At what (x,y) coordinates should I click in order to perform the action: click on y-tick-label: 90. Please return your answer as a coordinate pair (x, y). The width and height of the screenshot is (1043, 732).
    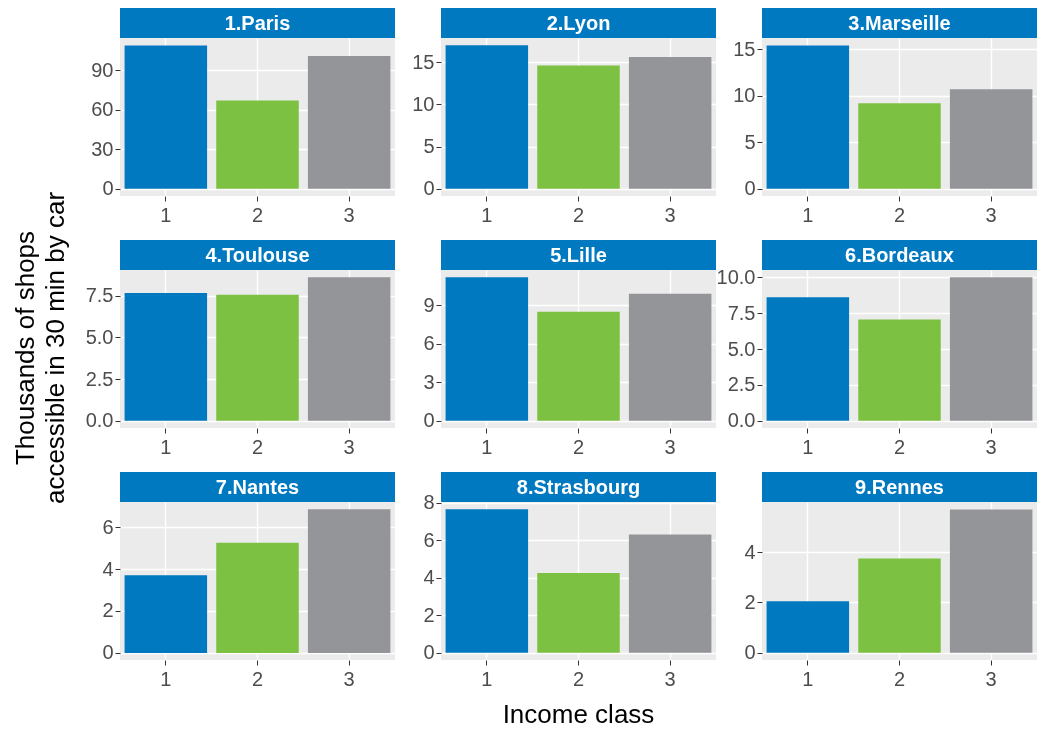
    Looking at the image, I should click on (102, 69).